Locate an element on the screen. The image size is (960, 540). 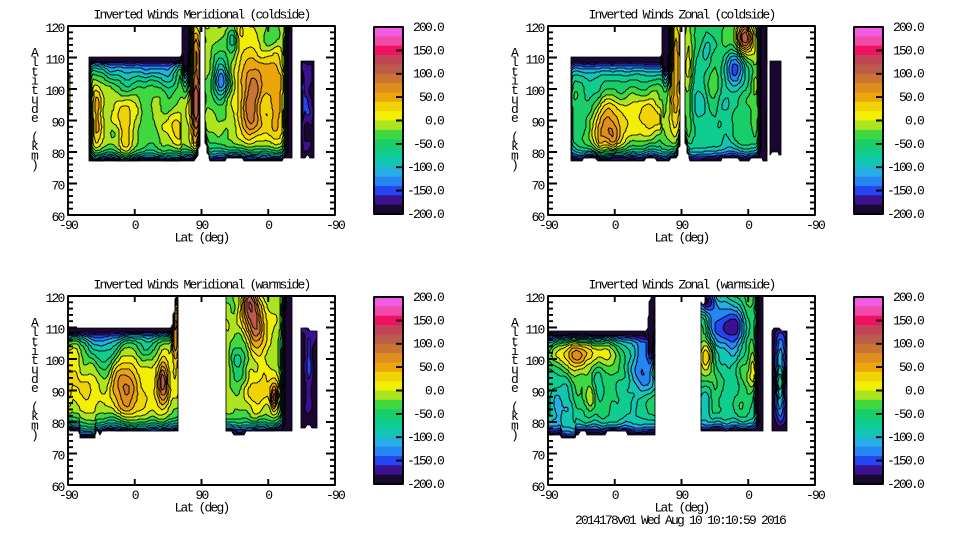
svg-text:Inverted Winds Meridional (col: Inverted Winds Meridional (coldside) is located at coordinates (201, 15).